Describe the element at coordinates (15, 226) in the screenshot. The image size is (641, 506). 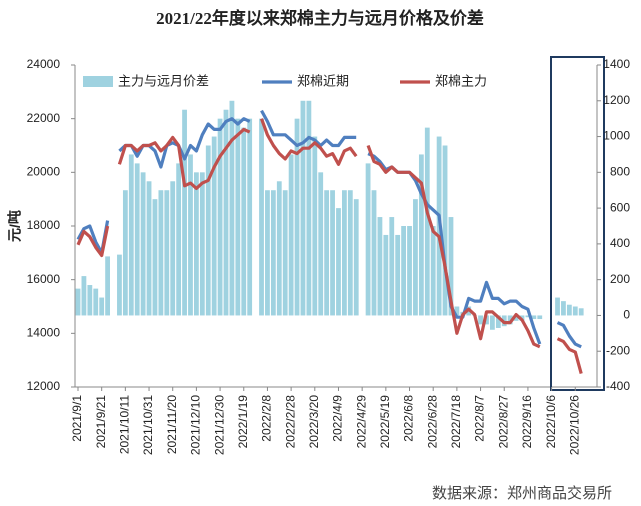
I see `y-axis-label: 元/吨` at that location.